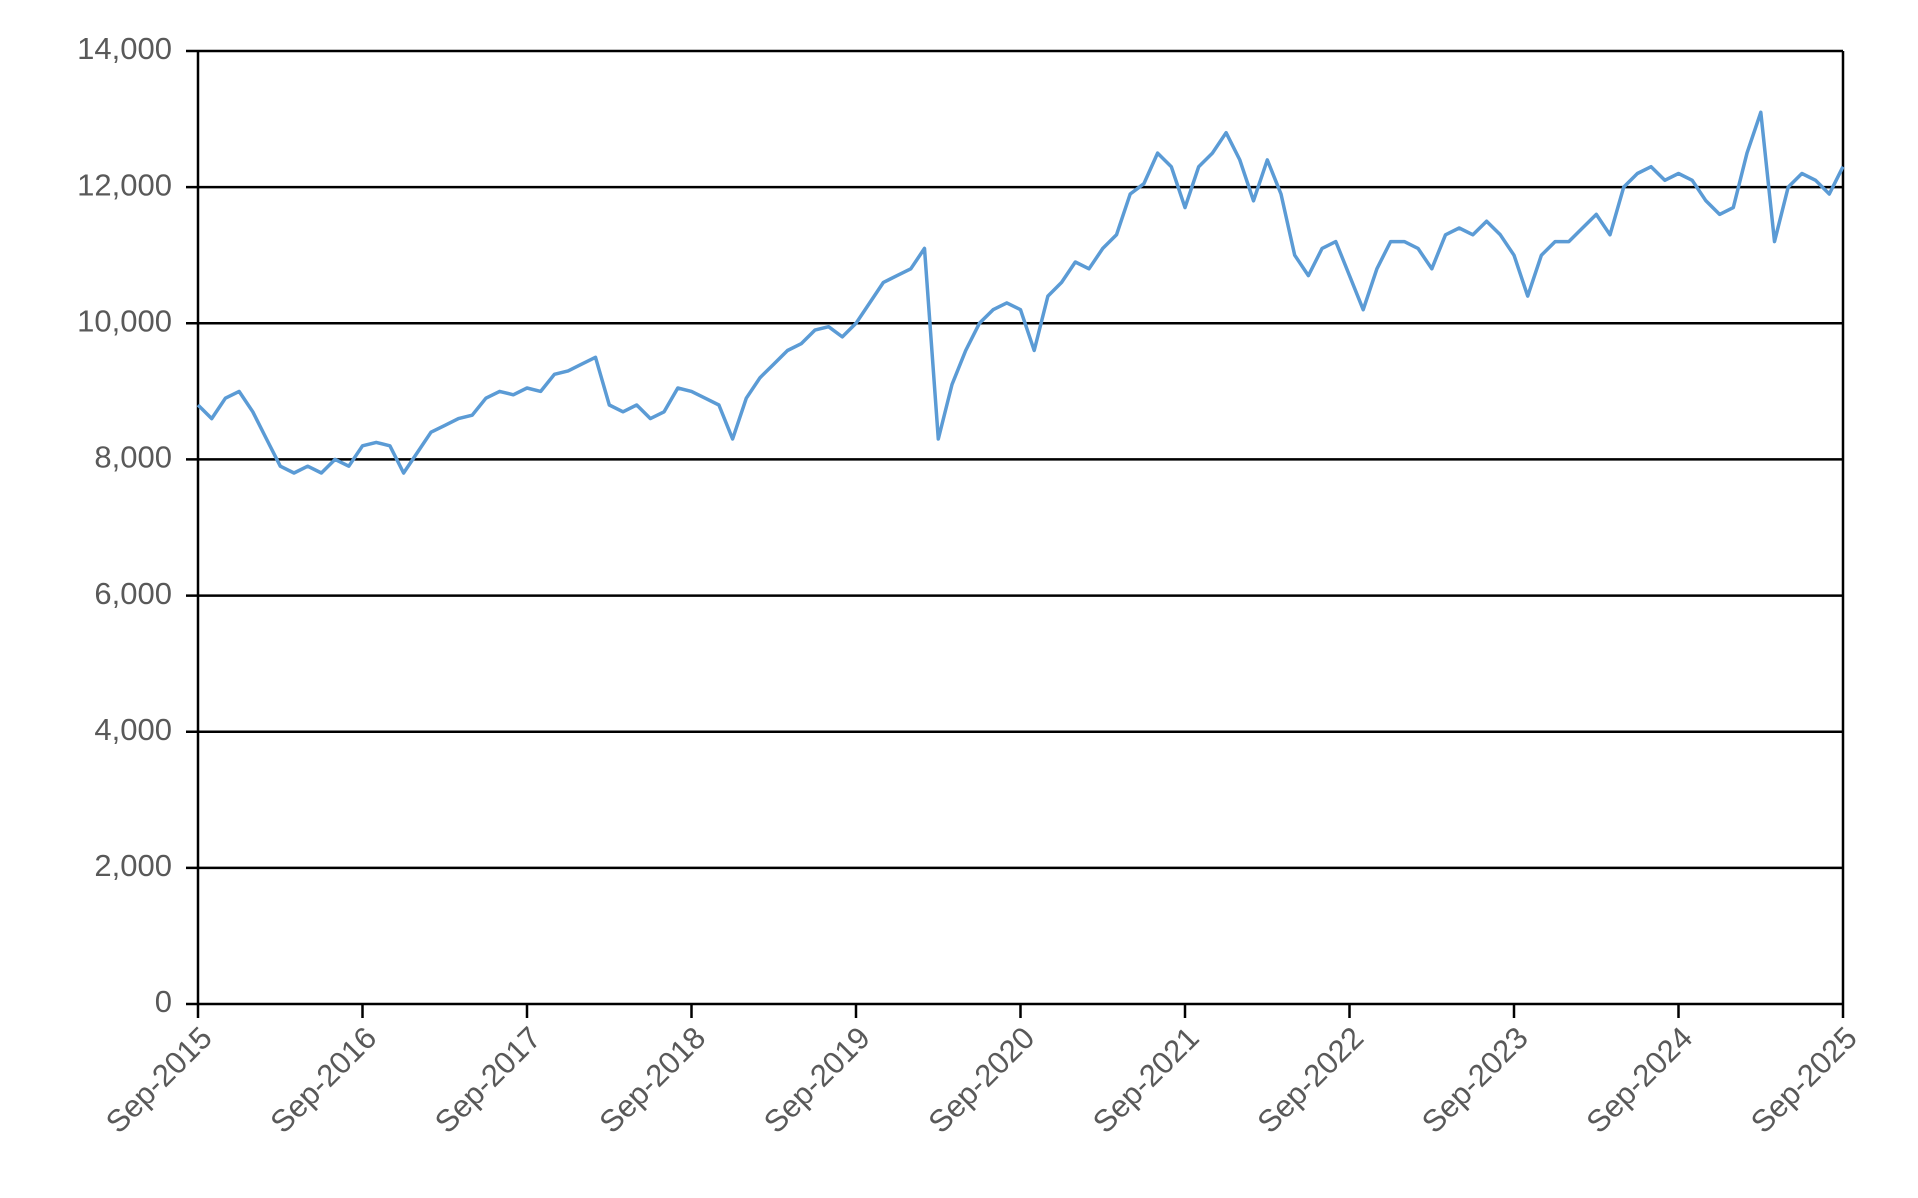 The image size is (1918, 1198). I want to click on y-tick-label: 2,000, so click(133, 865).